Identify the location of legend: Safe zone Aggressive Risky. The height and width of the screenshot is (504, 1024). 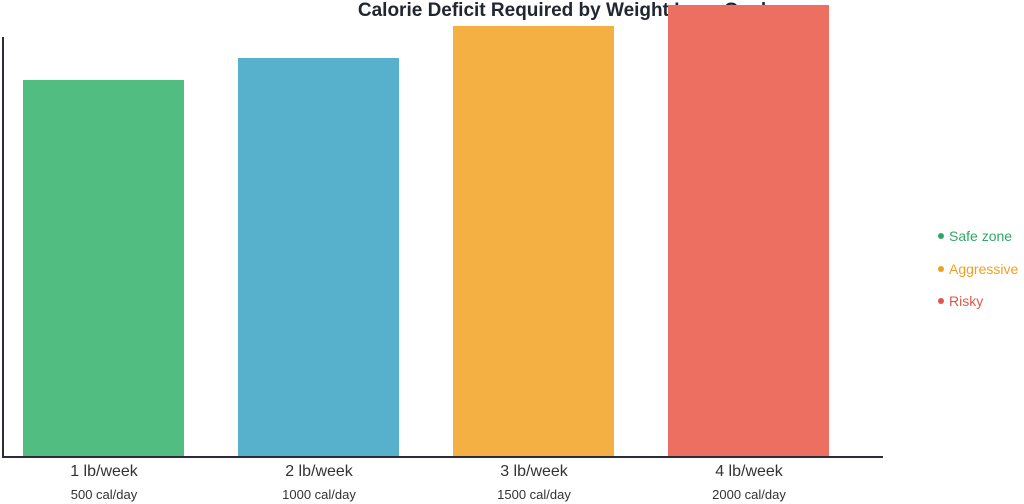
(978, 277).